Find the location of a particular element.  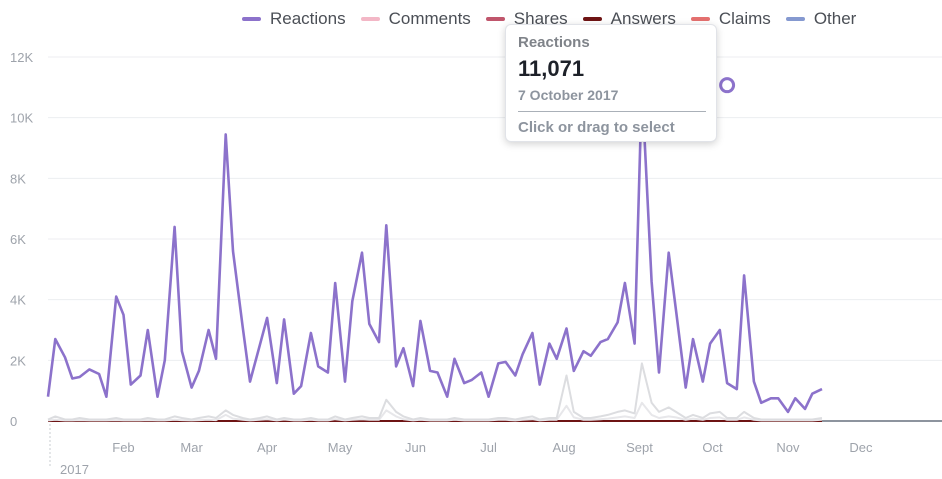

tooltip-divider is located at coordinates (612, 111).